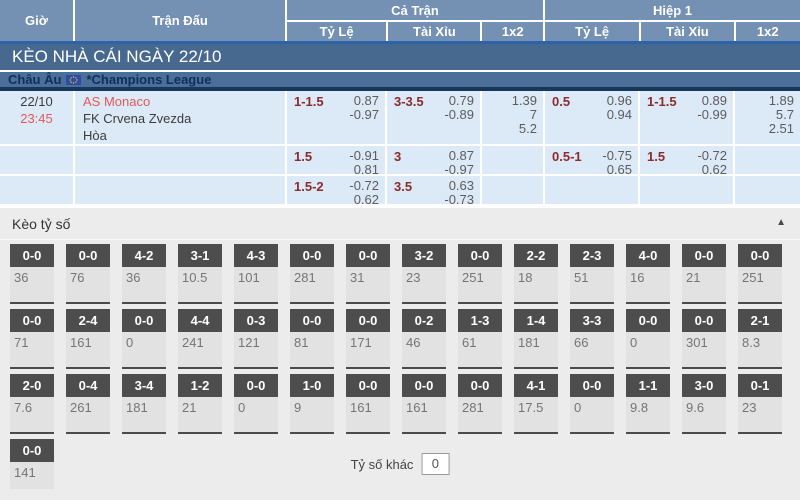 The width and height of the screenshot is (800, 500). I want to click on score-box: 1-3 61, so click(480, 339).